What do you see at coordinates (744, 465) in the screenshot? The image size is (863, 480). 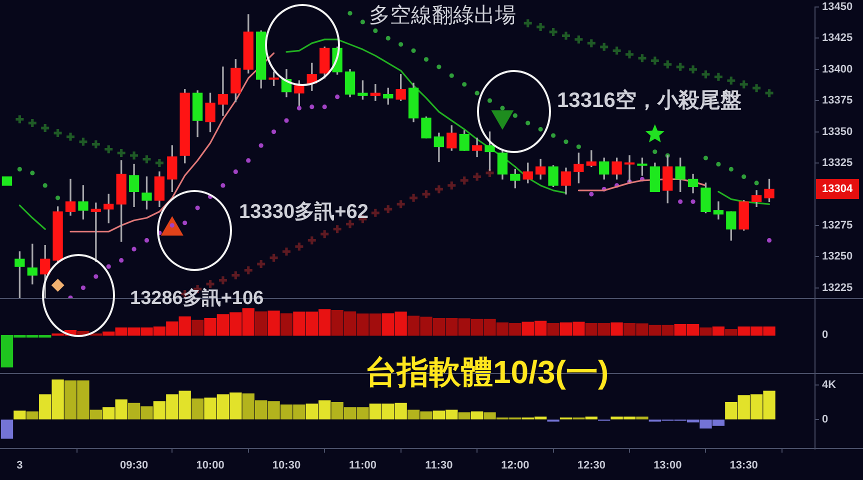 I see `x-tick-label: 13:30` at bounding box center [744, 465].